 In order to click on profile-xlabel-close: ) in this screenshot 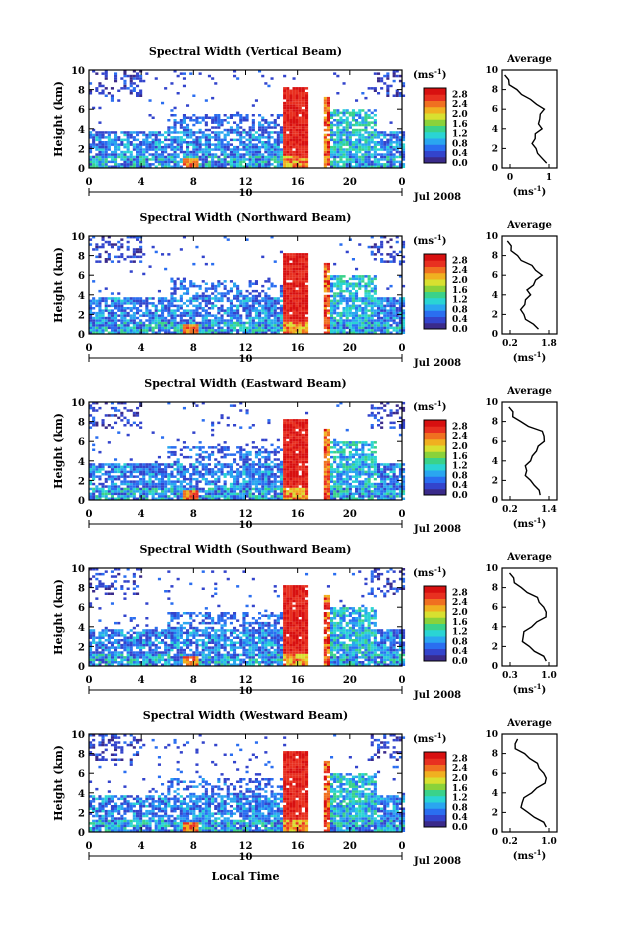, I will do `click(544, 192)`.